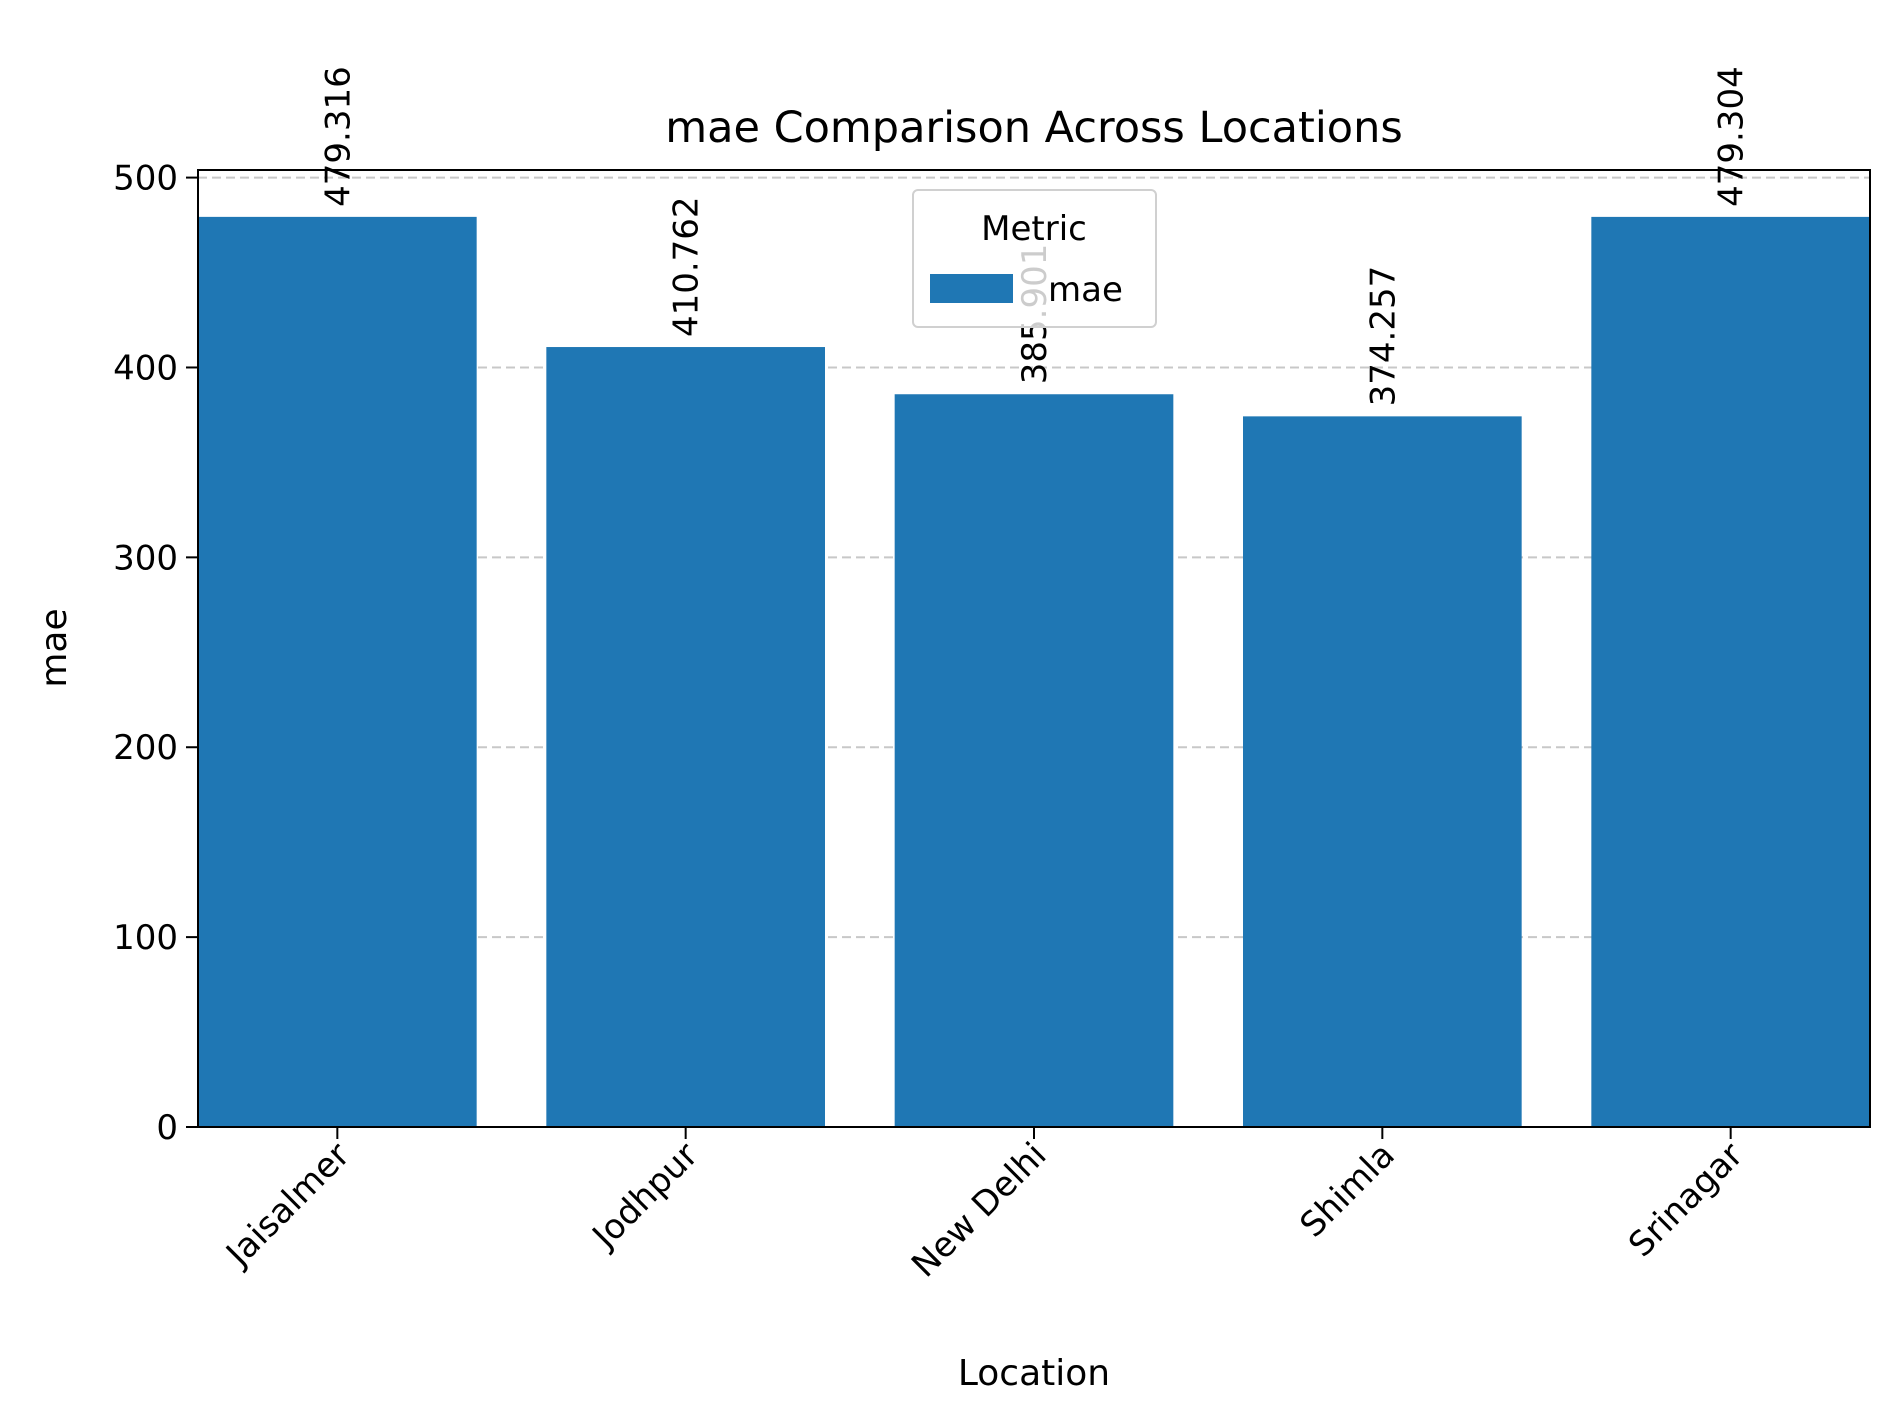 This screenshot has width=1890, height=1417. I want to click on bar-value-label: 374.257, so click(1383, 336).